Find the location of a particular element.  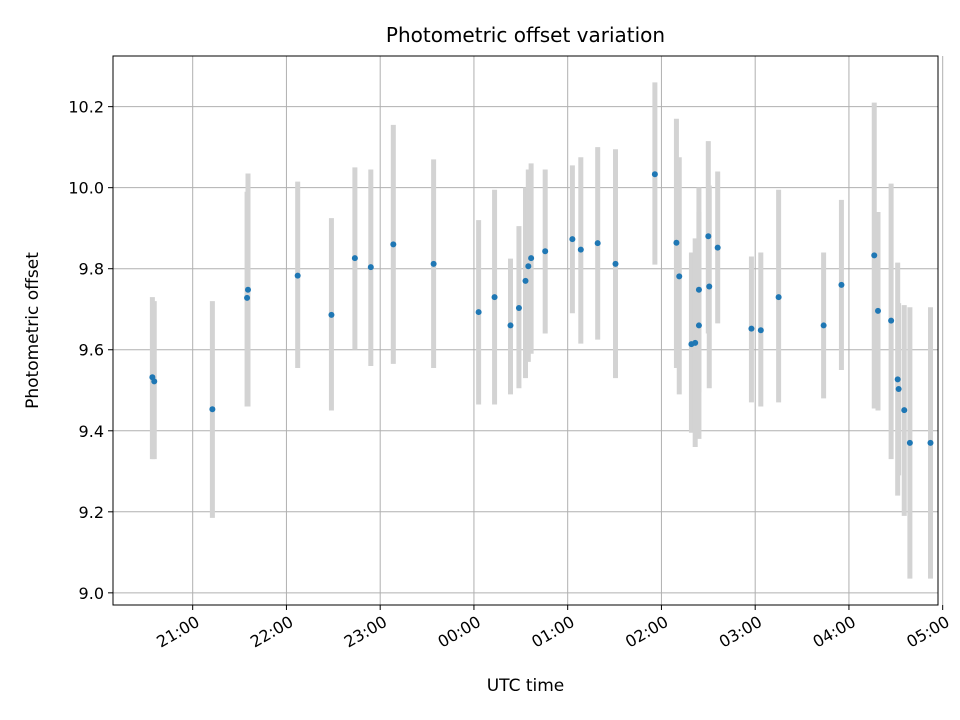

y-tick-label: 9.2 is located at coordinates (91, 512).